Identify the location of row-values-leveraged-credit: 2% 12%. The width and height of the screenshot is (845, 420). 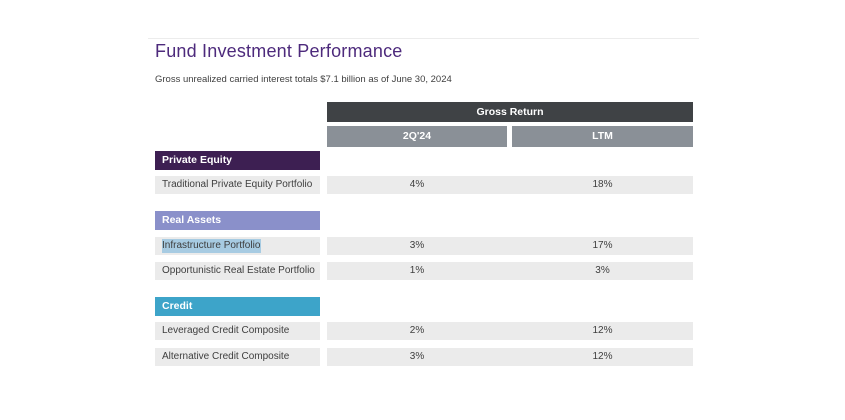
(510, 331).